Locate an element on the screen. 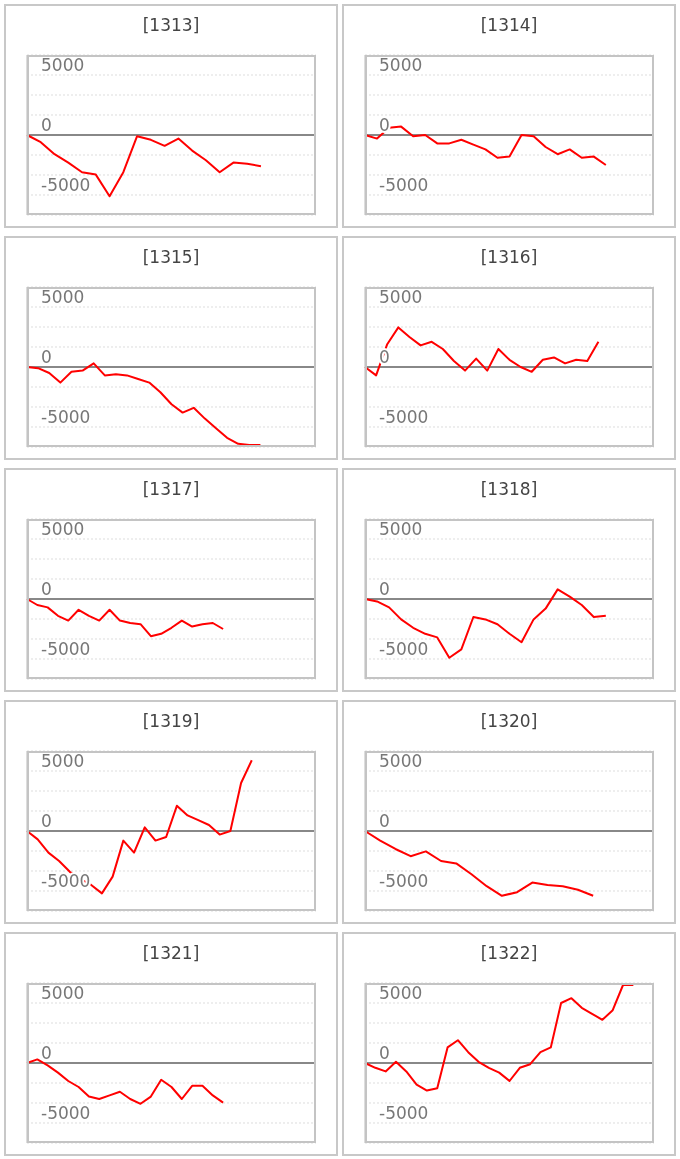 Image resolution: width=680 pixels, height=1159 pixels. chart-title: [1322] is located at coordinates (509, 953).